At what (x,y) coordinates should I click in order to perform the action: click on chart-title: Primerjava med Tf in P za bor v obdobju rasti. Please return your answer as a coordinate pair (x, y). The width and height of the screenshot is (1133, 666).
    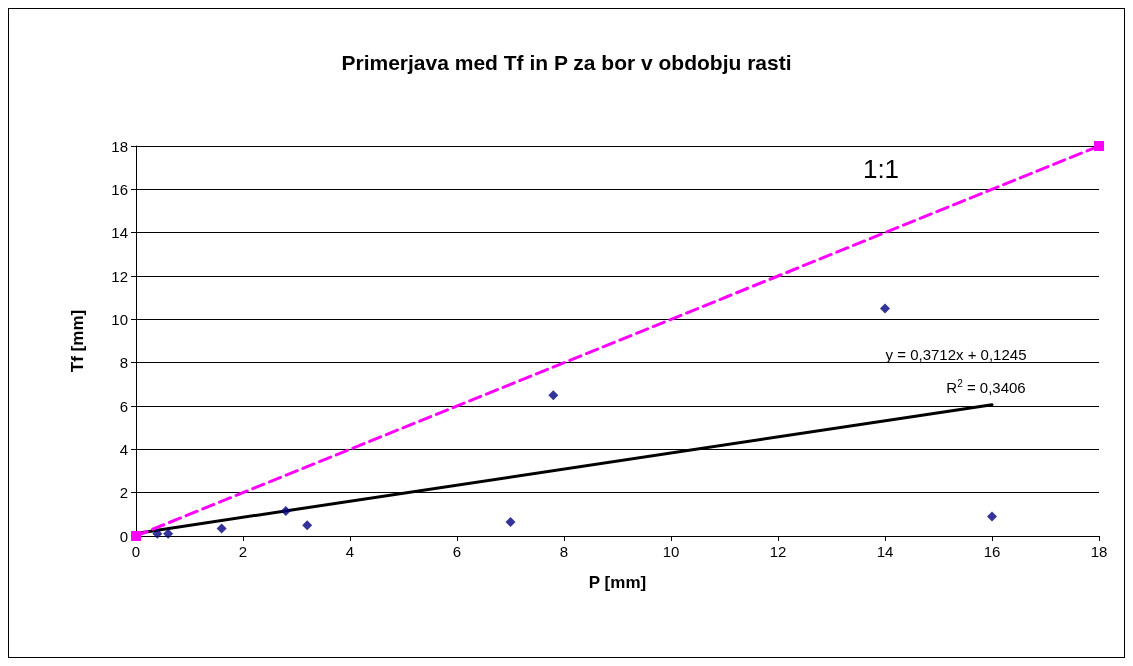
    Looking at the image, I should click on (566, 62).